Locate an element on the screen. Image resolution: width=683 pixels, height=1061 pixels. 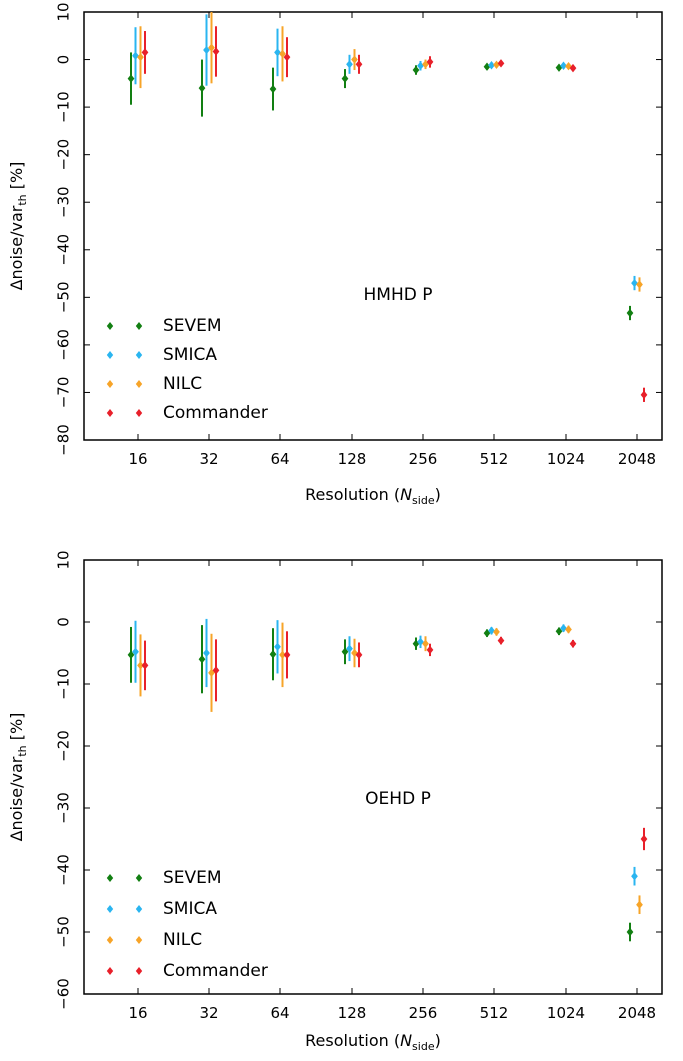
x-axis-label: Resolution (Nside) is located at coordinates (373, 1042).